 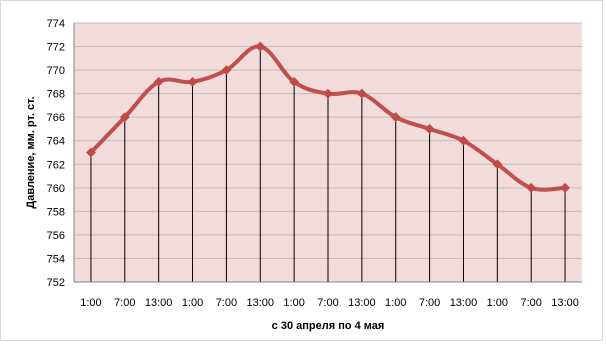 What do you see at coordinates (56, 236) in the screenshot?
I see `y-tick-label: 756` at bounding box center [56, 236].